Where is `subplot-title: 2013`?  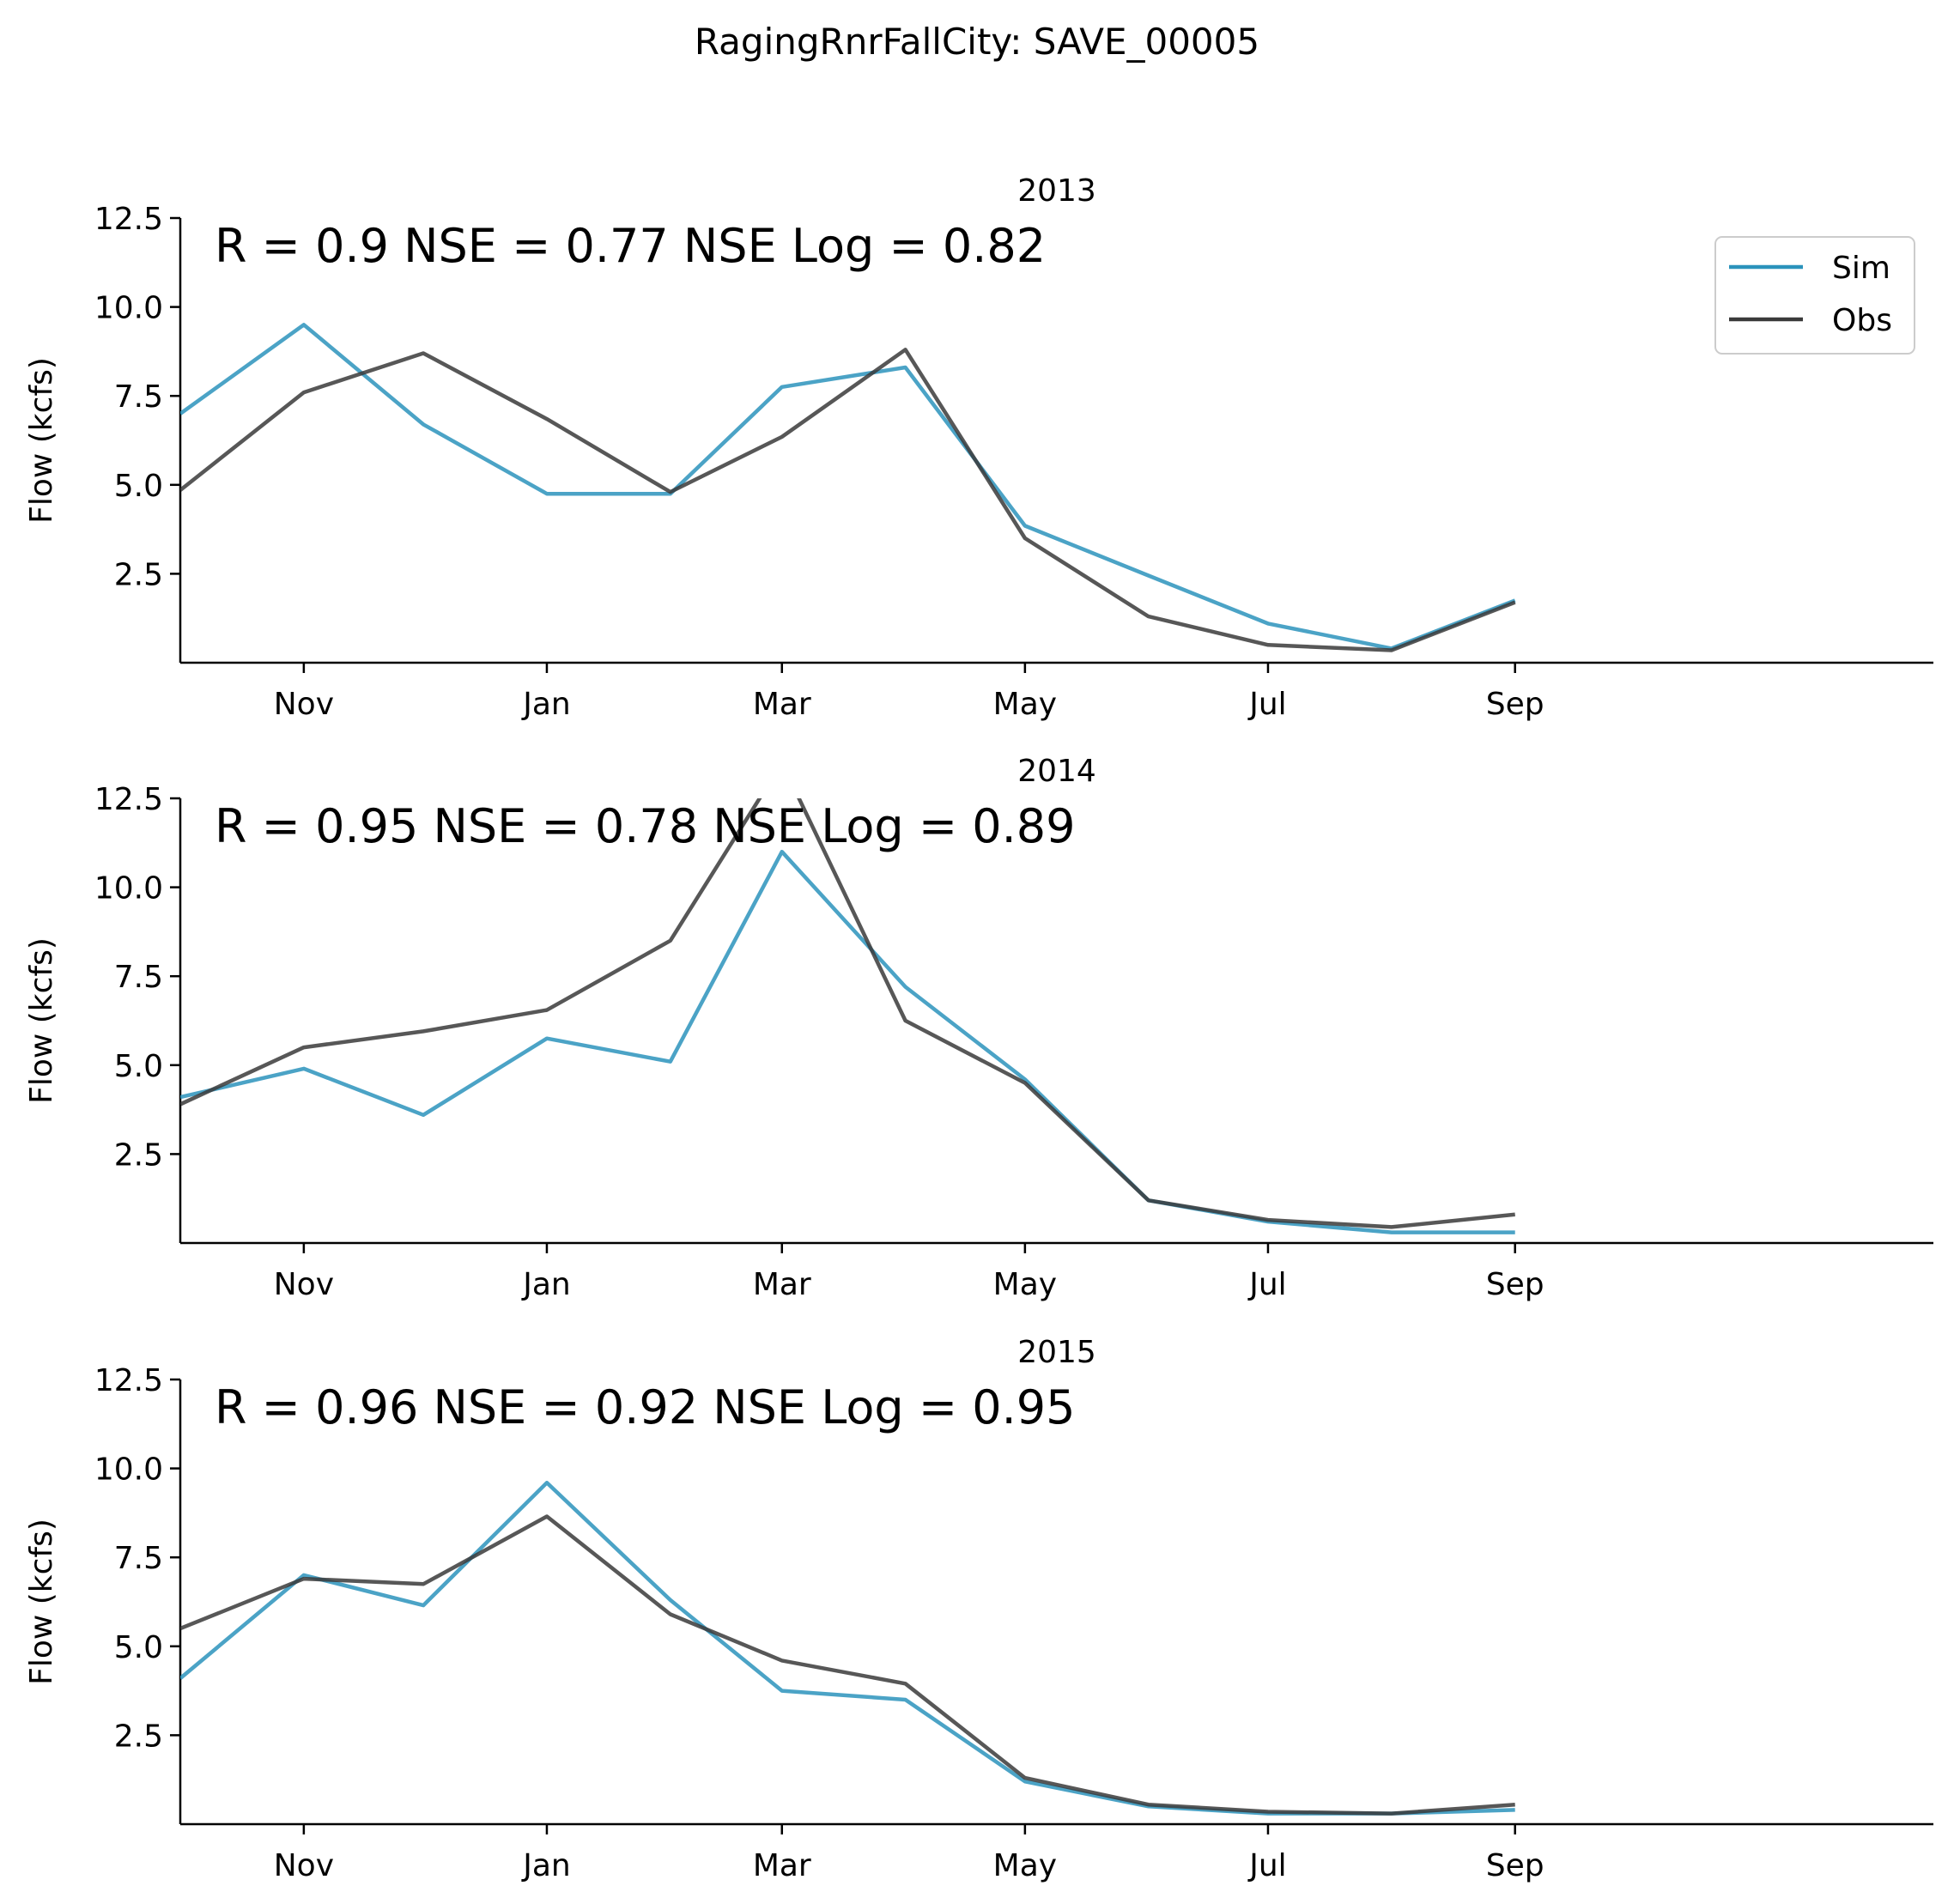
subplot-title: 2013 is located at coordinates (1056, 191).